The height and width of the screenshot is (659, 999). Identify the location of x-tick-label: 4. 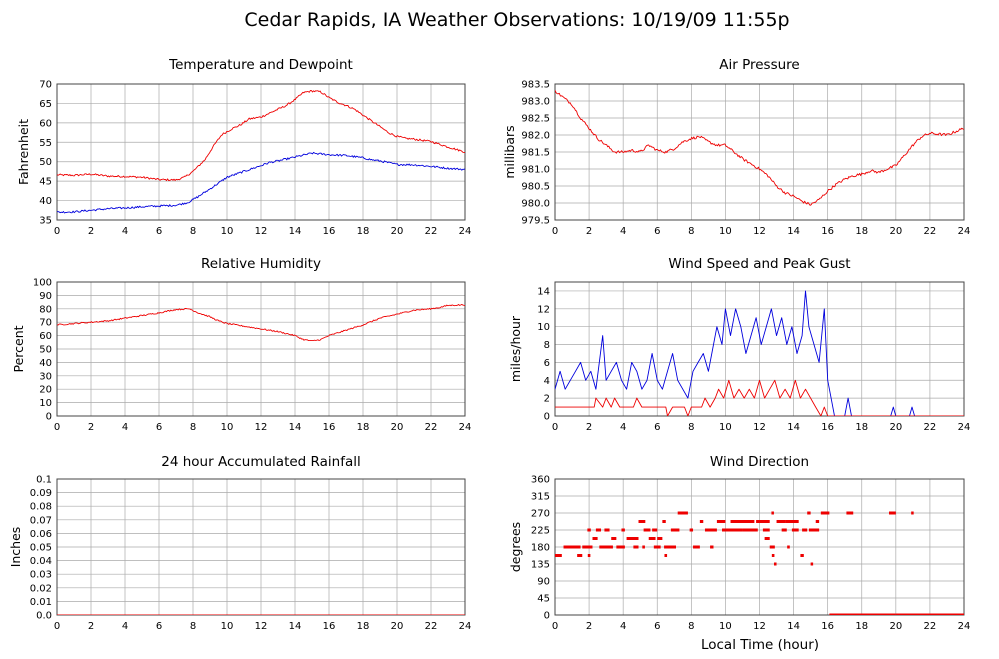
(125, 427).